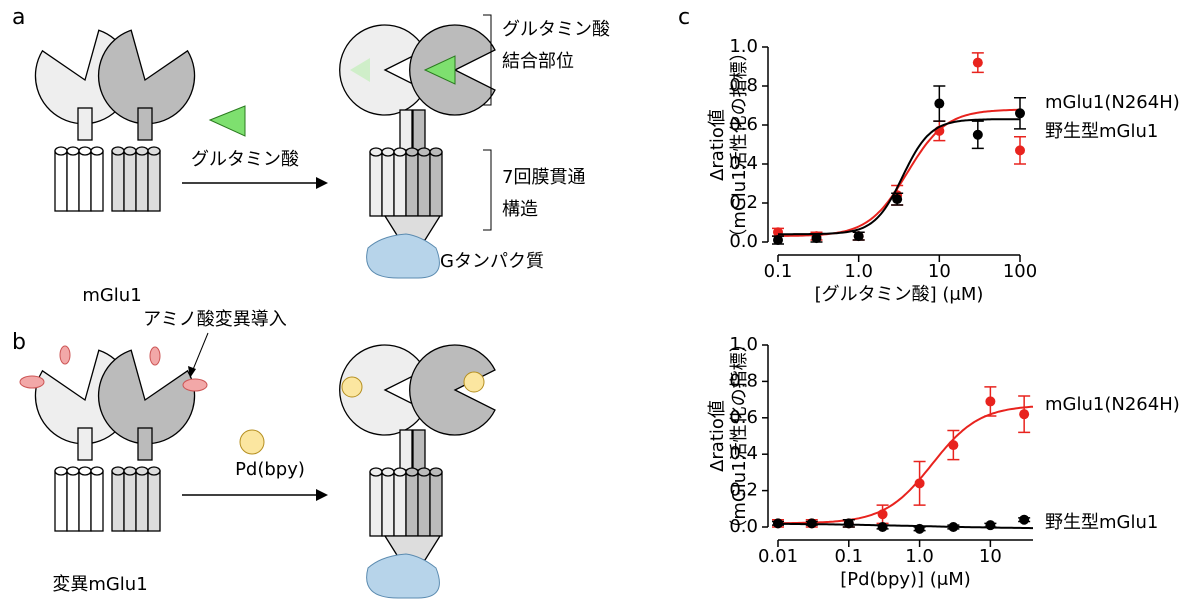 This screenshot has width=1200, height=600. I want to click on pointer-head, so click(192, 372).